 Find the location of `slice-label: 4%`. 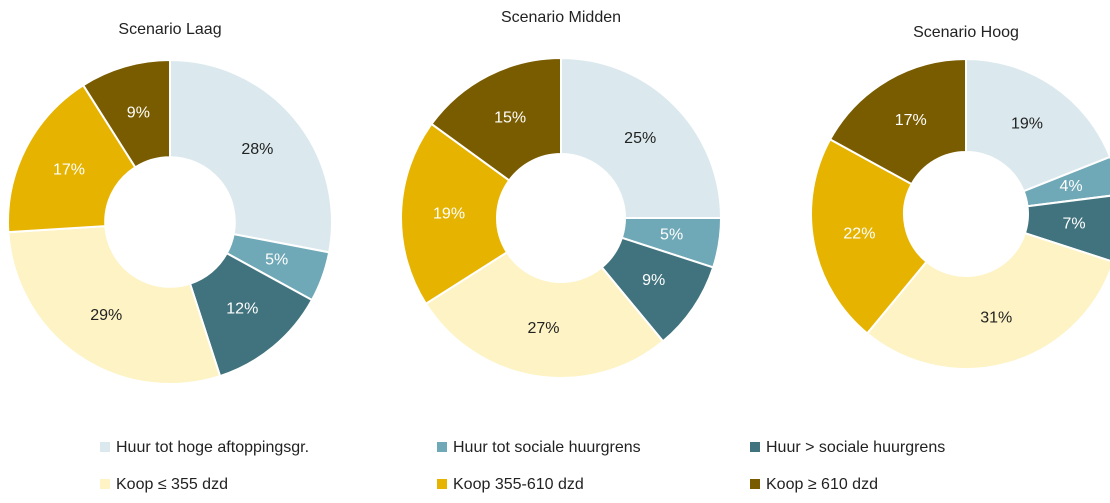

slice-label: 4% is located at coordinates (1071, 186).